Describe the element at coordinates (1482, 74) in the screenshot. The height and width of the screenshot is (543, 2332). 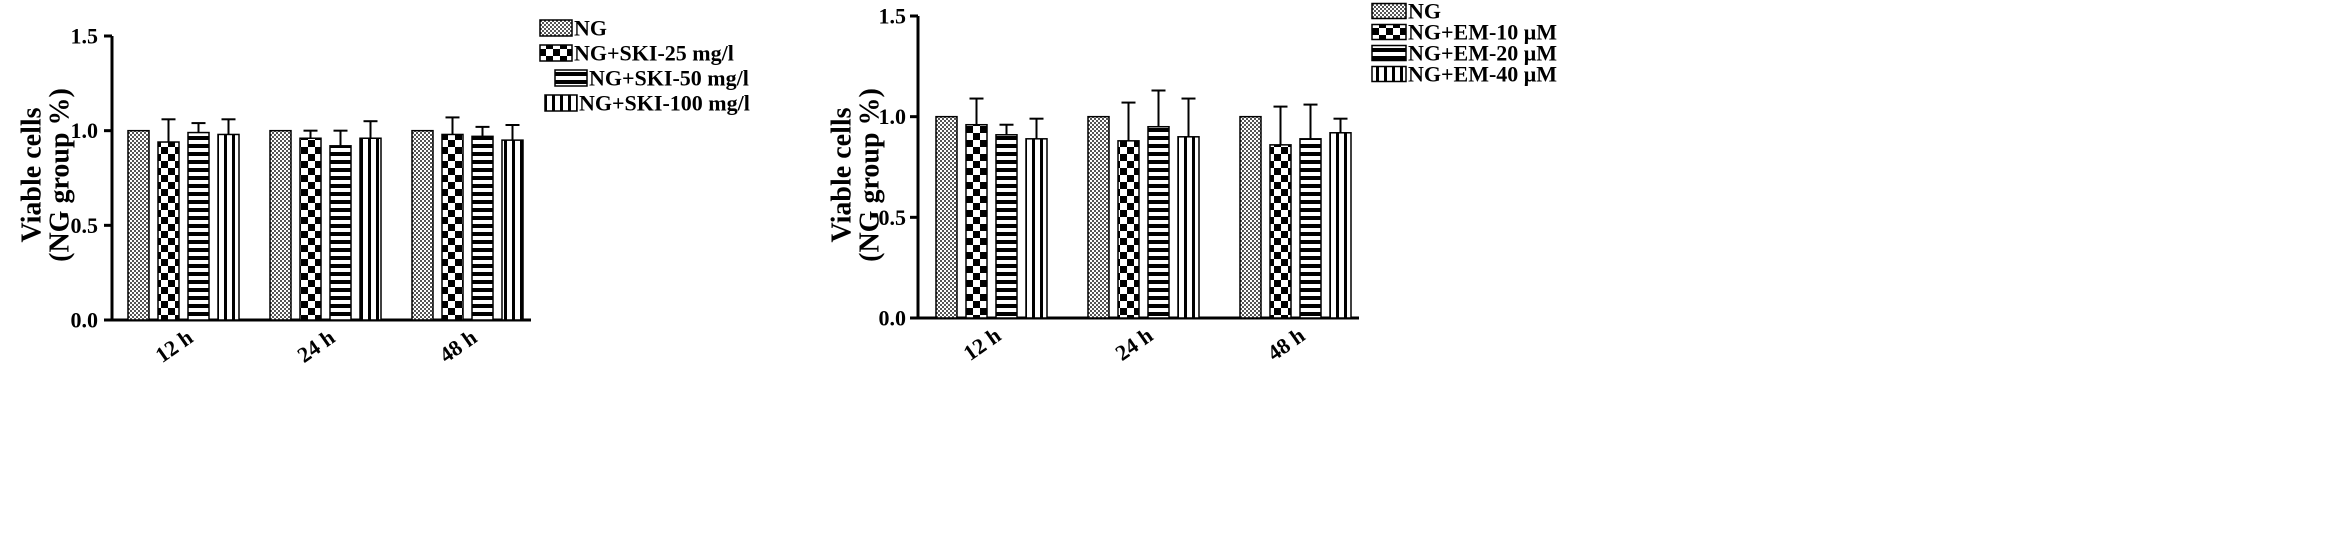
I see `legend-label: NG+EM-40 μM` at that location.